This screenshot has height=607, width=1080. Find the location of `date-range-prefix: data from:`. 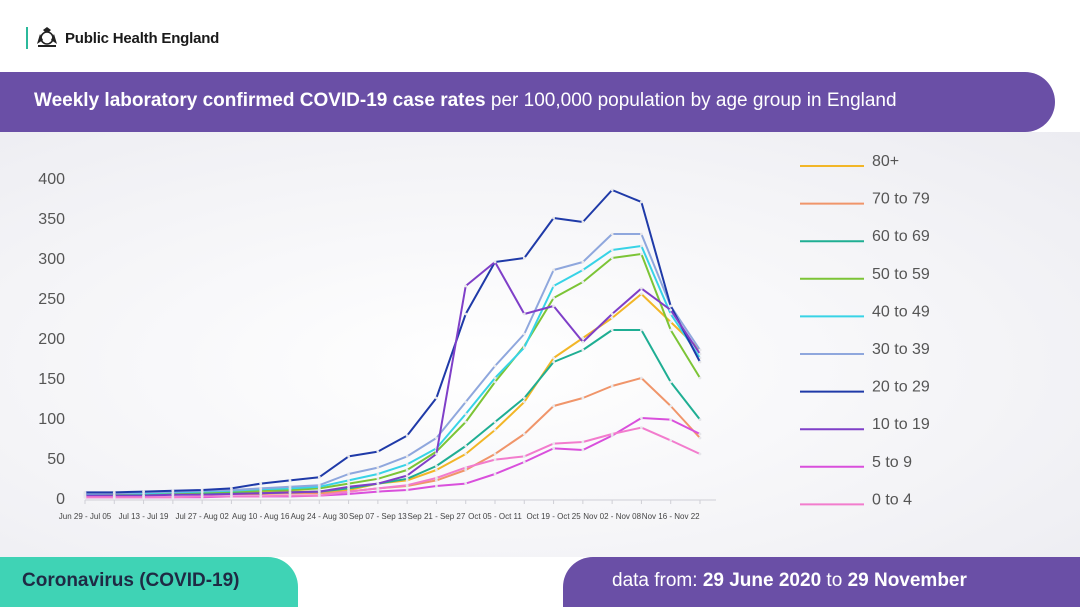

date-range-prefix: data from: is located at coordinates (655, 580).